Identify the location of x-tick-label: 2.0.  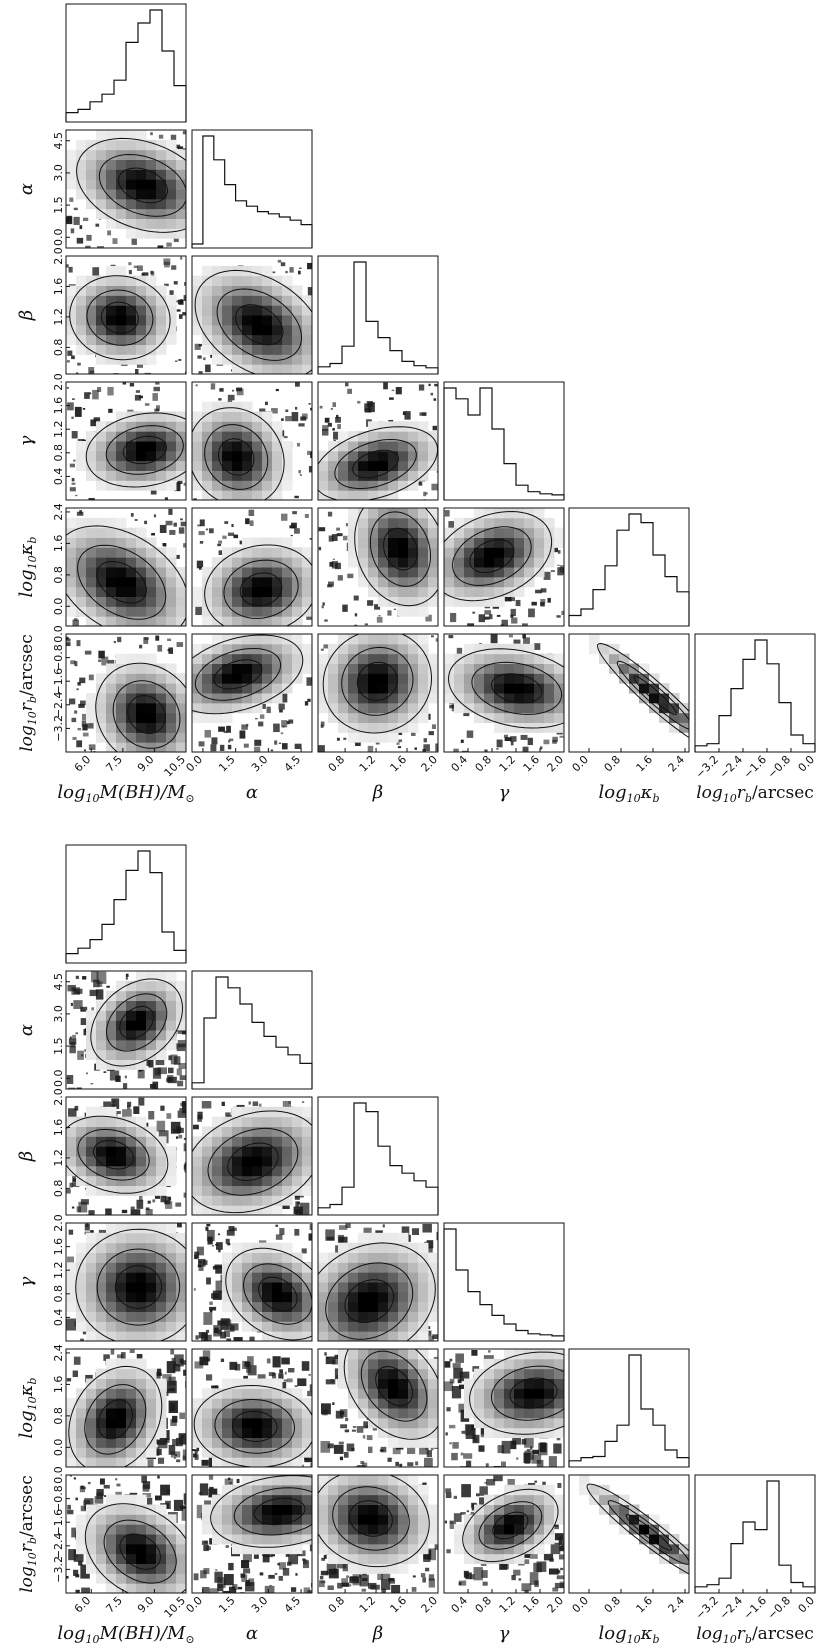
(556, 764).